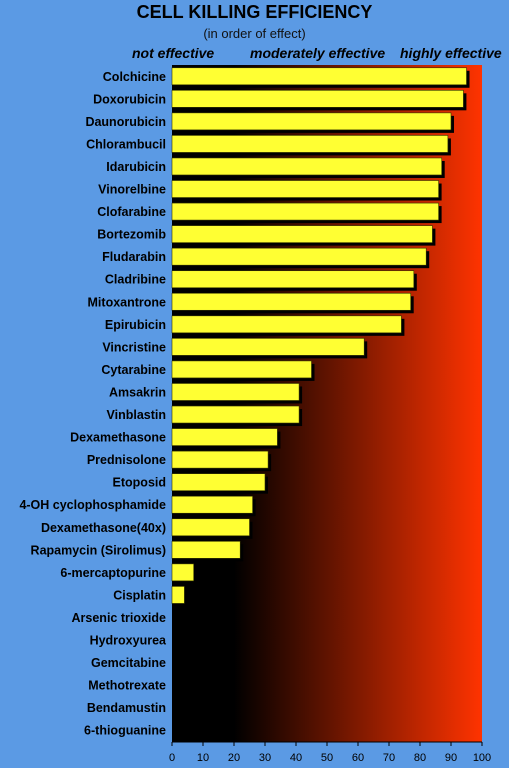 The image size is (509, 768). Describe the element at coordinates (118, 438) in the screenshot. I see `category-label: Dexamethasone` at that location.